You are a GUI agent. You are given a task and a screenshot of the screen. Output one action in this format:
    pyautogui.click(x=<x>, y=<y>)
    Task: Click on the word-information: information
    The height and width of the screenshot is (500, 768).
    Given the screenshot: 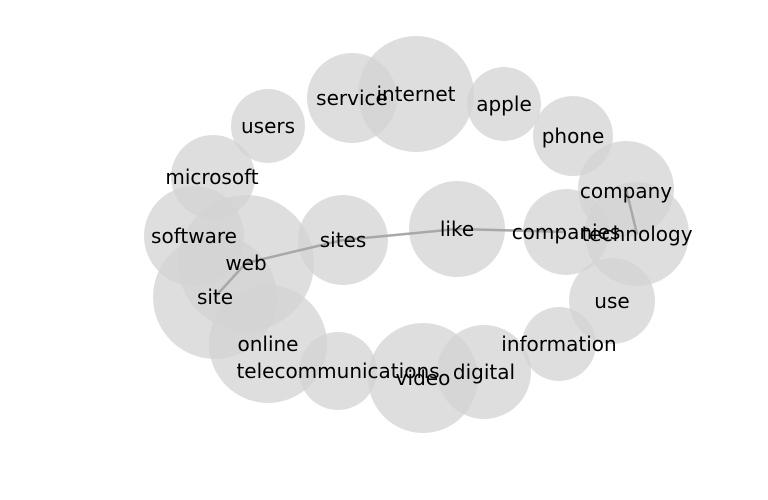 What is the action you would take?
    pyautogui.click(x=558, y=344)
    